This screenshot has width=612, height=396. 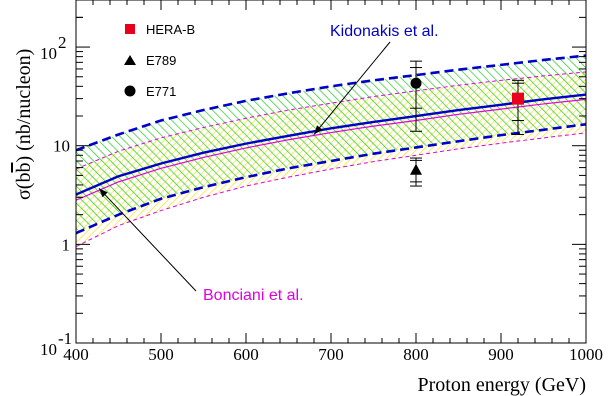 What do you see at coordinates (416, 354) in the screenshot?
I see `x-tick-label: 800` at bounding box center [416, 354].